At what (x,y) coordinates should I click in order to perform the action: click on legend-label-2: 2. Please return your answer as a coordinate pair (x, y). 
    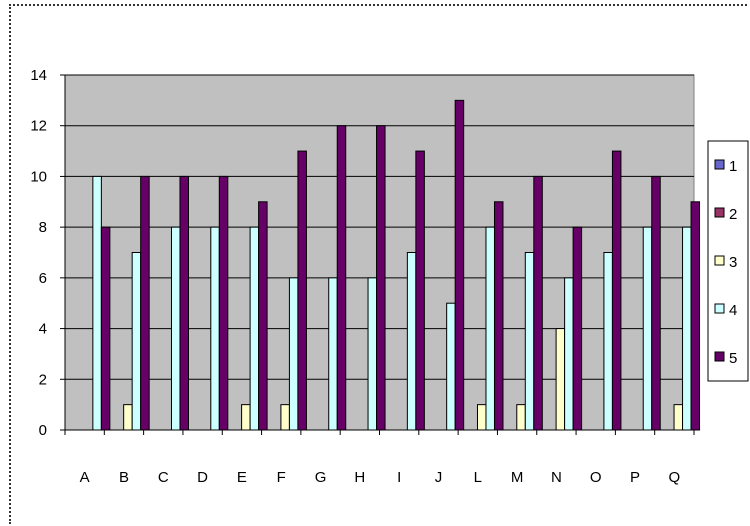
    Looking at the image, I should click on (733, 214).